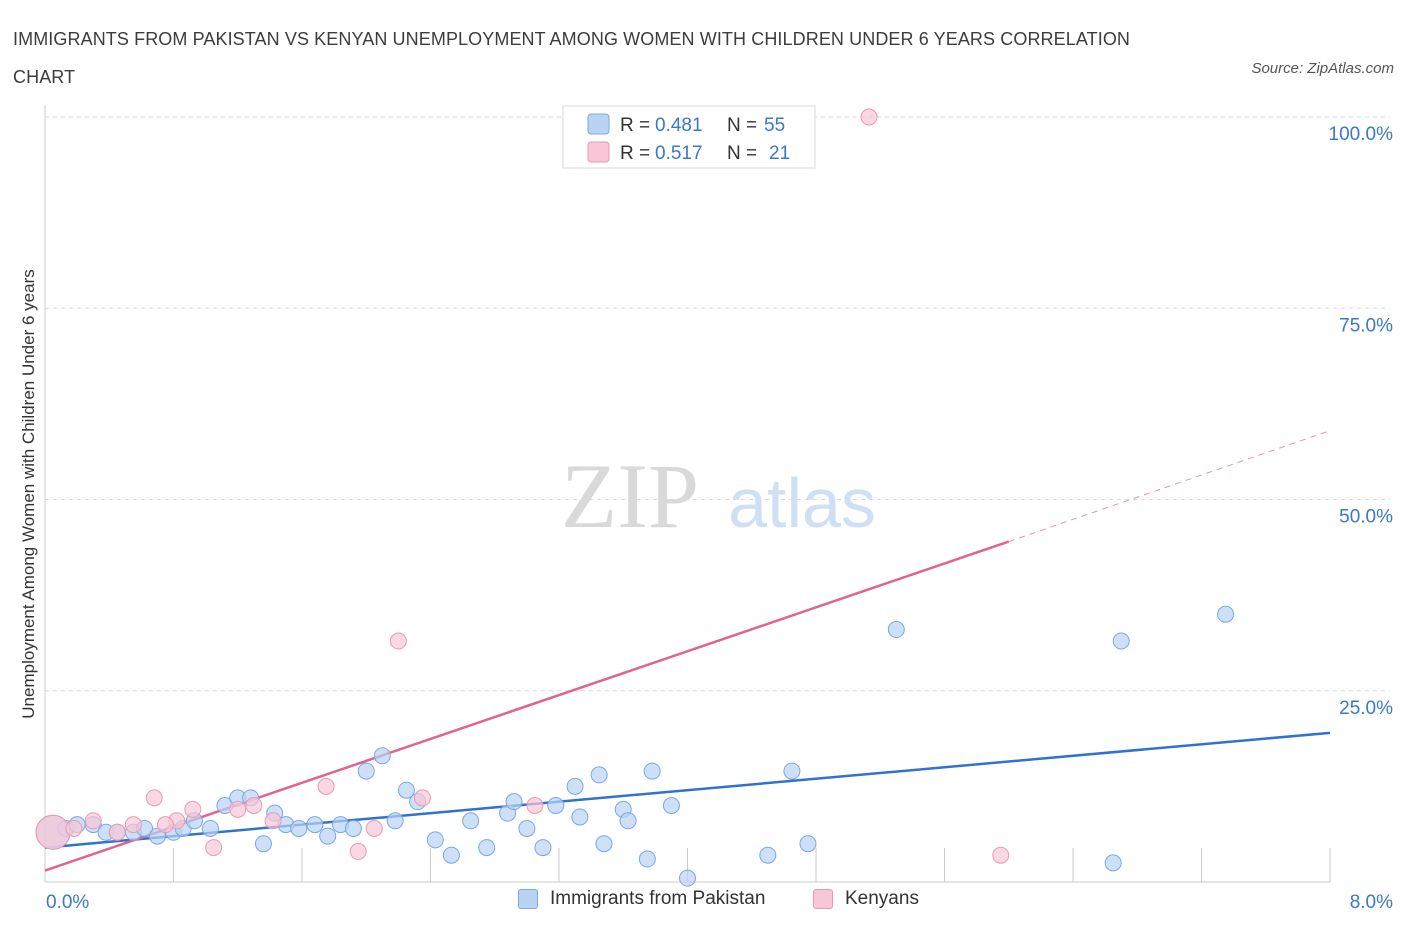 The width and height of the screenshot is (1406, 930). What do you see at coordinates (67, 902) in the screenshot?
I see `x-tick-label: 0.0%` at bounding box center [67, 902].